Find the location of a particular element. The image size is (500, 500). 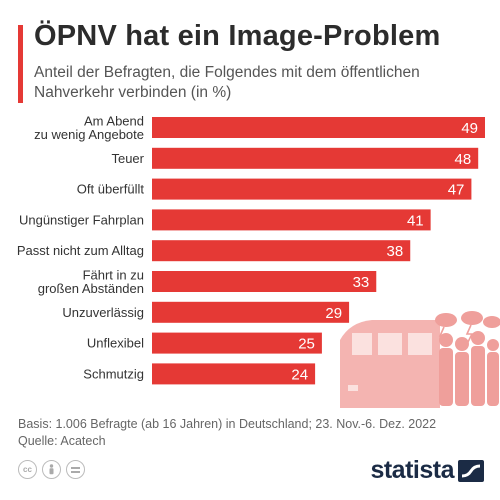

commuters-illustration is located at coordinates (469, 368).